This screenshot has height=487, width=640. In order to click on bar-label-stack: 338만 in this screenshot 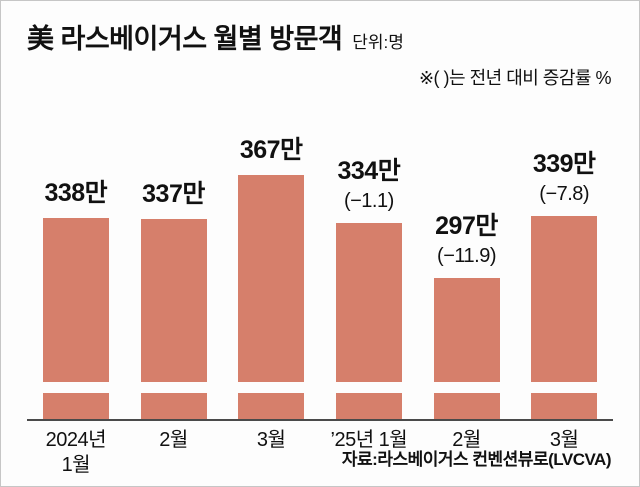, I will do `click(76, 193)`.